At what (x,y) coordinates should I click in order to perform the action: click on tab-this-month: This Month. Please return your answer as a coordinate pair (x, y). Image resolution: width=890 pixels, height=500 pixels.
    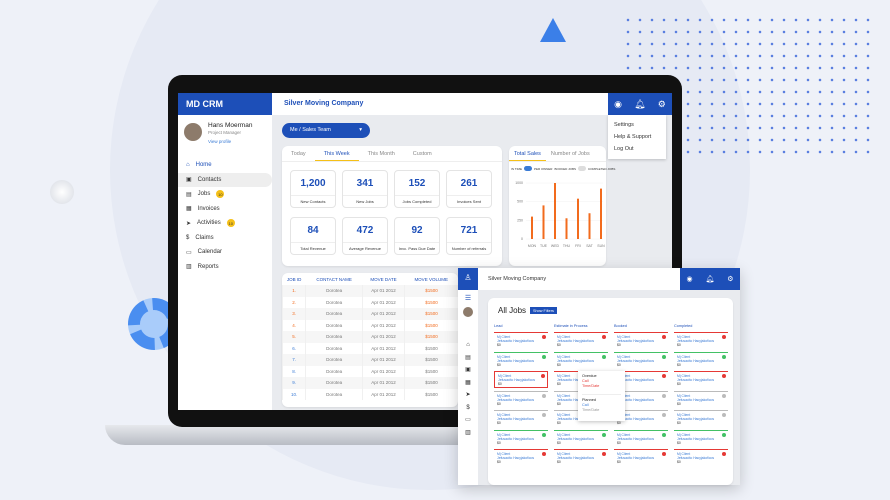
    Looking at the image, I should click on (381, 154).